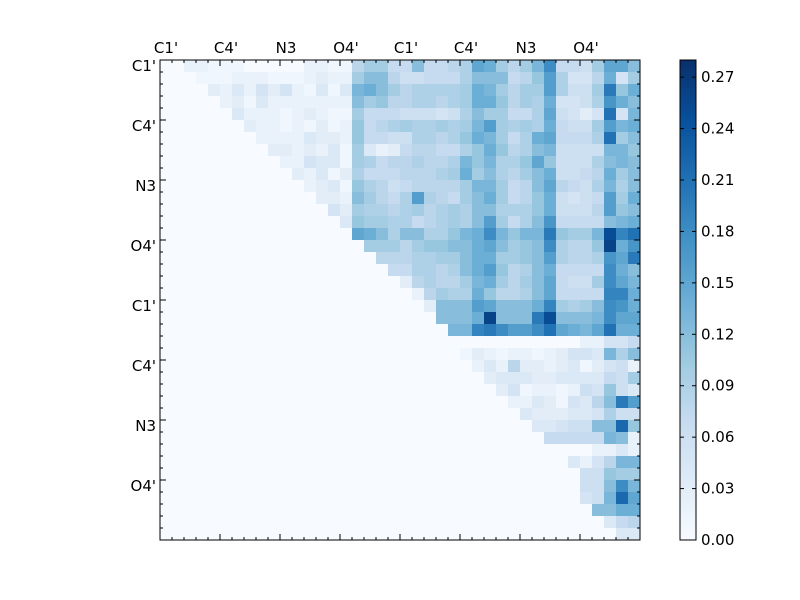 The height and width of the screenshot is (600, 800). What do you see at coordinates (466, 48) in the screenshot?
I see `x-tick-label: C4'` at bounding box center [466, 48].